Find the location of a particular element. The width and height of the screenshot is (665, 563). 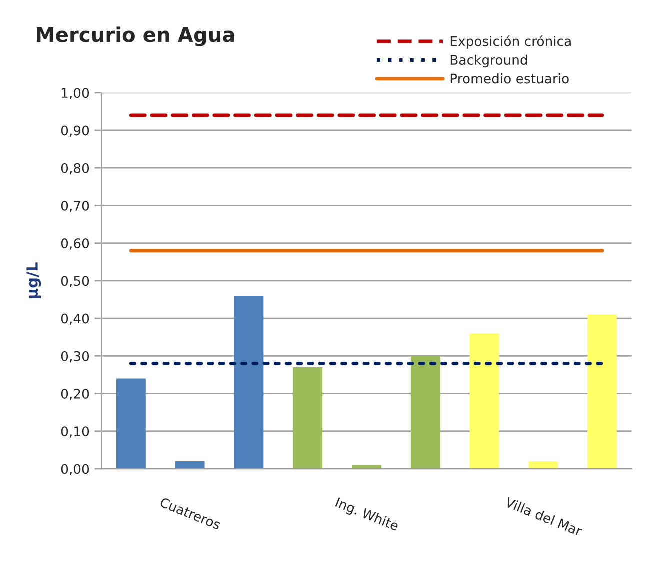

legend-label: Exposición crónica is located at coordinates (510, 42).